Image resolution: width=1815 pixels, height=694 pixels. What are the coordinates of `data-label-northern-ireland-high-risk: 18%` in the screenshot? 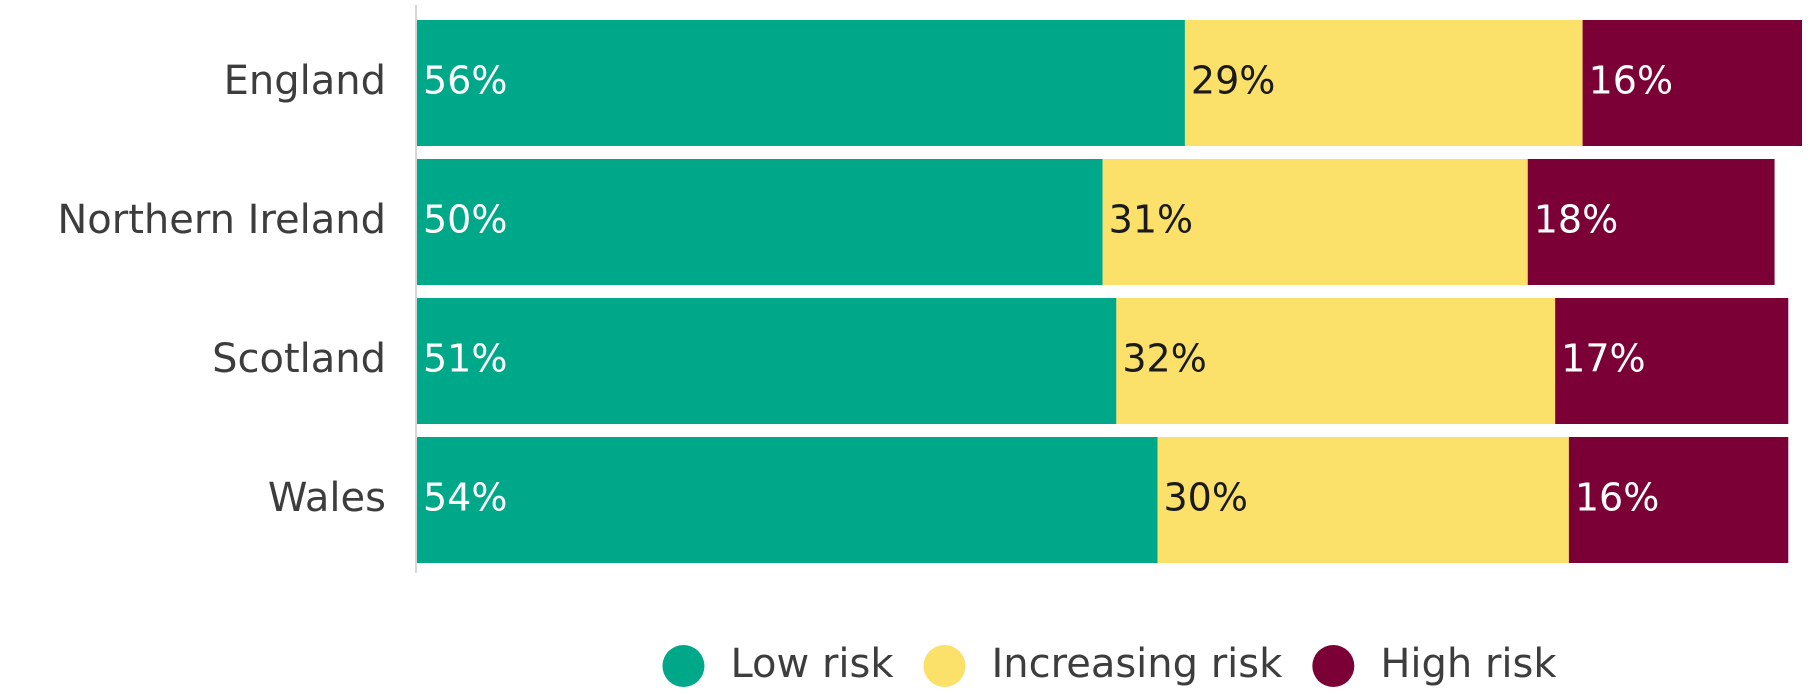 It's located at (1576, 220).